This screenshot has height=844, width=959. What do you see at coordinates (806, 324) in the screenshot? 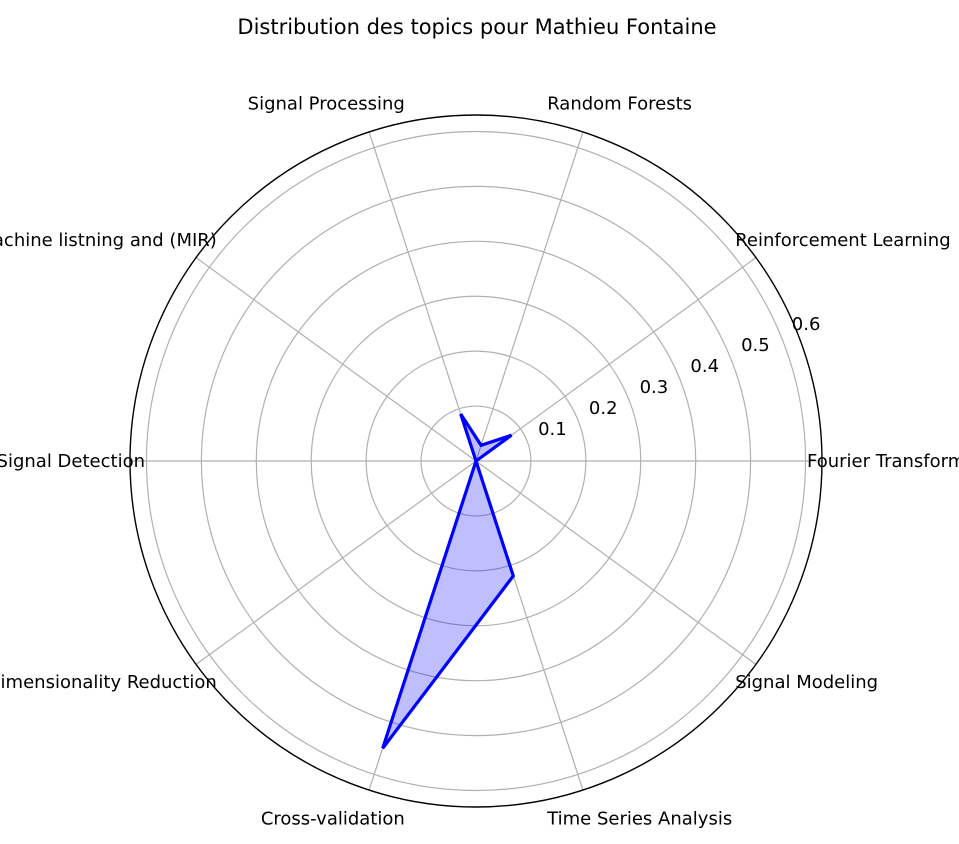
I see `radial-tick-label: 0.6` at bounding box center [806, 324].